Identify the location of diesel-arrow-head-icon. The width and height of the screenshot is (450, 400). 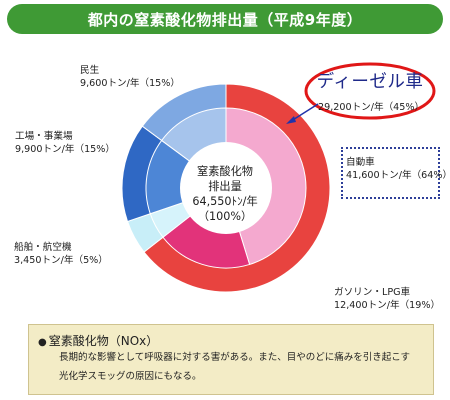
(291, 120).